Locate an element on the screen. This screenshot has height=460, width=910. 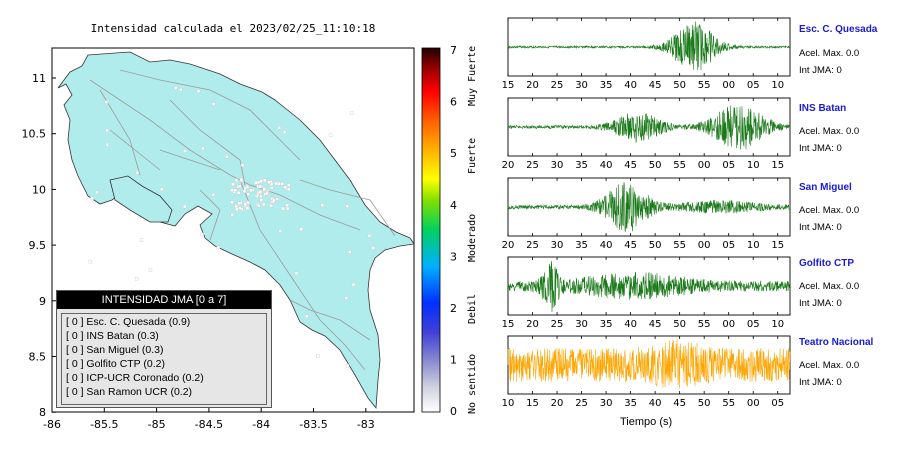
time-tick-label: 15 is located at coordinates (777, 245).